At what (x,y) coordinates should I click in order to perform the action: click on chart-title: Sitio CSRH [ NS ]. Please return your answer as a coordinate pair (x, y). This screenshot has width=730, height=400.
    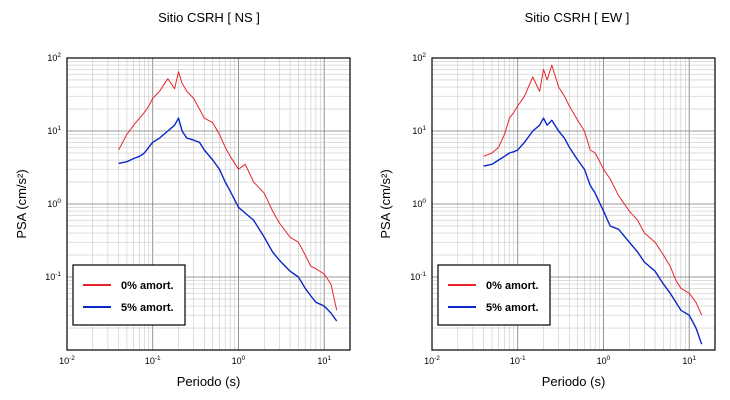
    Looking at the image, I should click on (209, 17).